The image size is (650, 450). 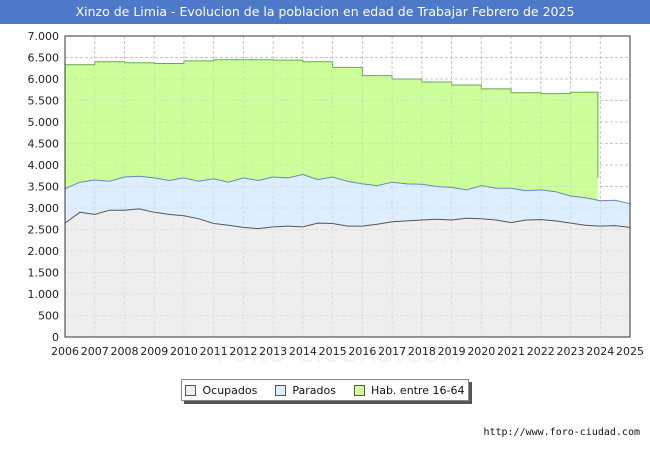 I want to click on legend-item-habitantes: Hab. entre 16-64, so click(x=409, y=390).